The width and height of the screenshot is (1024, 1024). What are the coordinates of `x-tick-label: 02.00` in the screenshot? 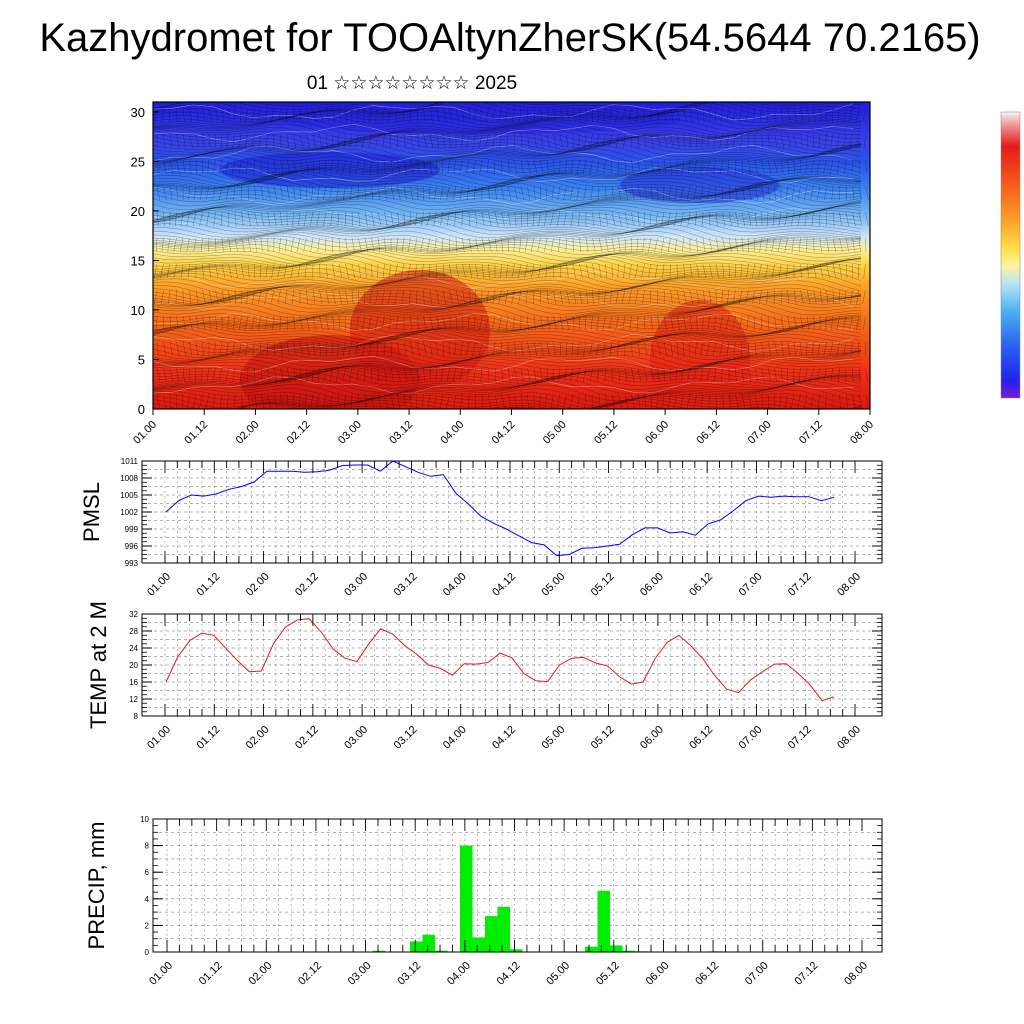 It's located at (260, 974).